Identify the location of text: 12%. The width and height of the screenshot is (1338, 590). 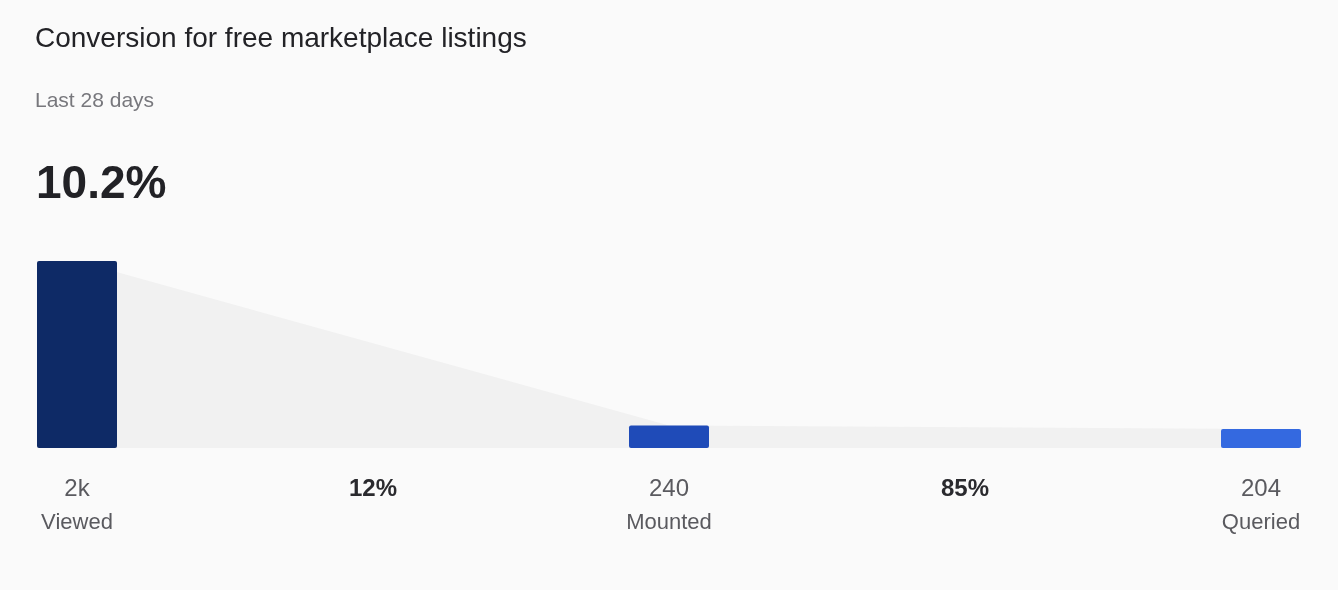
(373, 487).